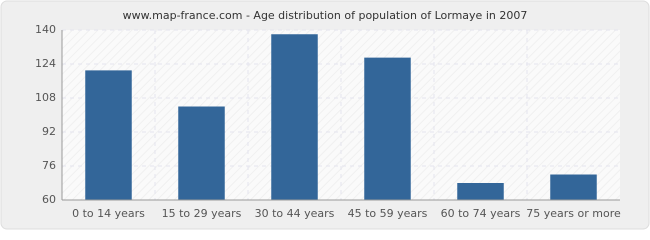  What do you see at coordinates (45, 97) in the screenshot?
I see `y-tick-label: 108` at bounding box center [45, 97].